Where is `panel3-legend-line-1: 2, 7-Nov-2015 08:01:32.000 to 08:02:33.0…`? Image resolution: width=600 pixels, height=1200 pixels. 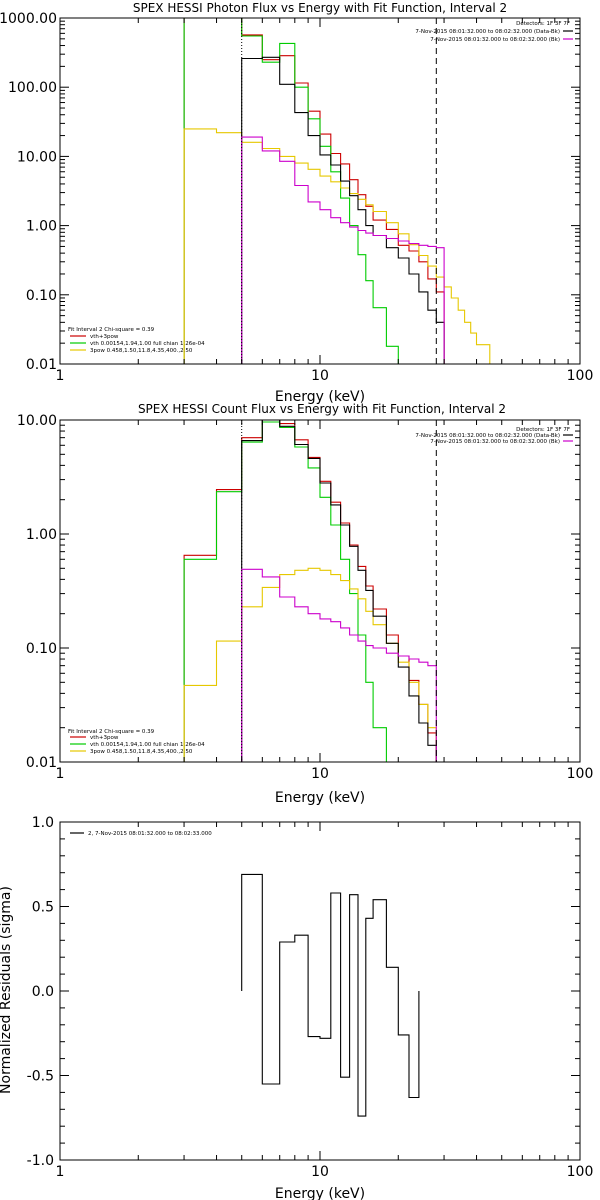
panel3-legend-line-1: 2, 7-Nov-2015 08:01:32.000 to 08:02:33.0… is located at coordinates (150, 834).